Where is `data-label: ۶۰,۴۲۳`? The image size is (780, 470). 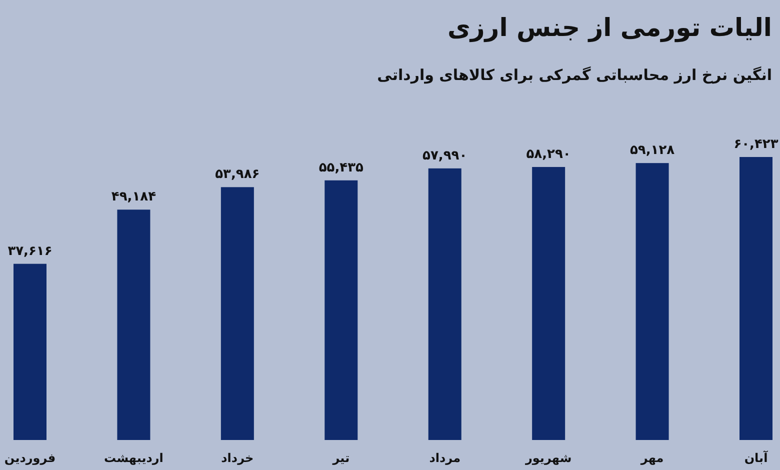
data-label: ۶۰,۴۲۳ is located at coordinates (756, 144).